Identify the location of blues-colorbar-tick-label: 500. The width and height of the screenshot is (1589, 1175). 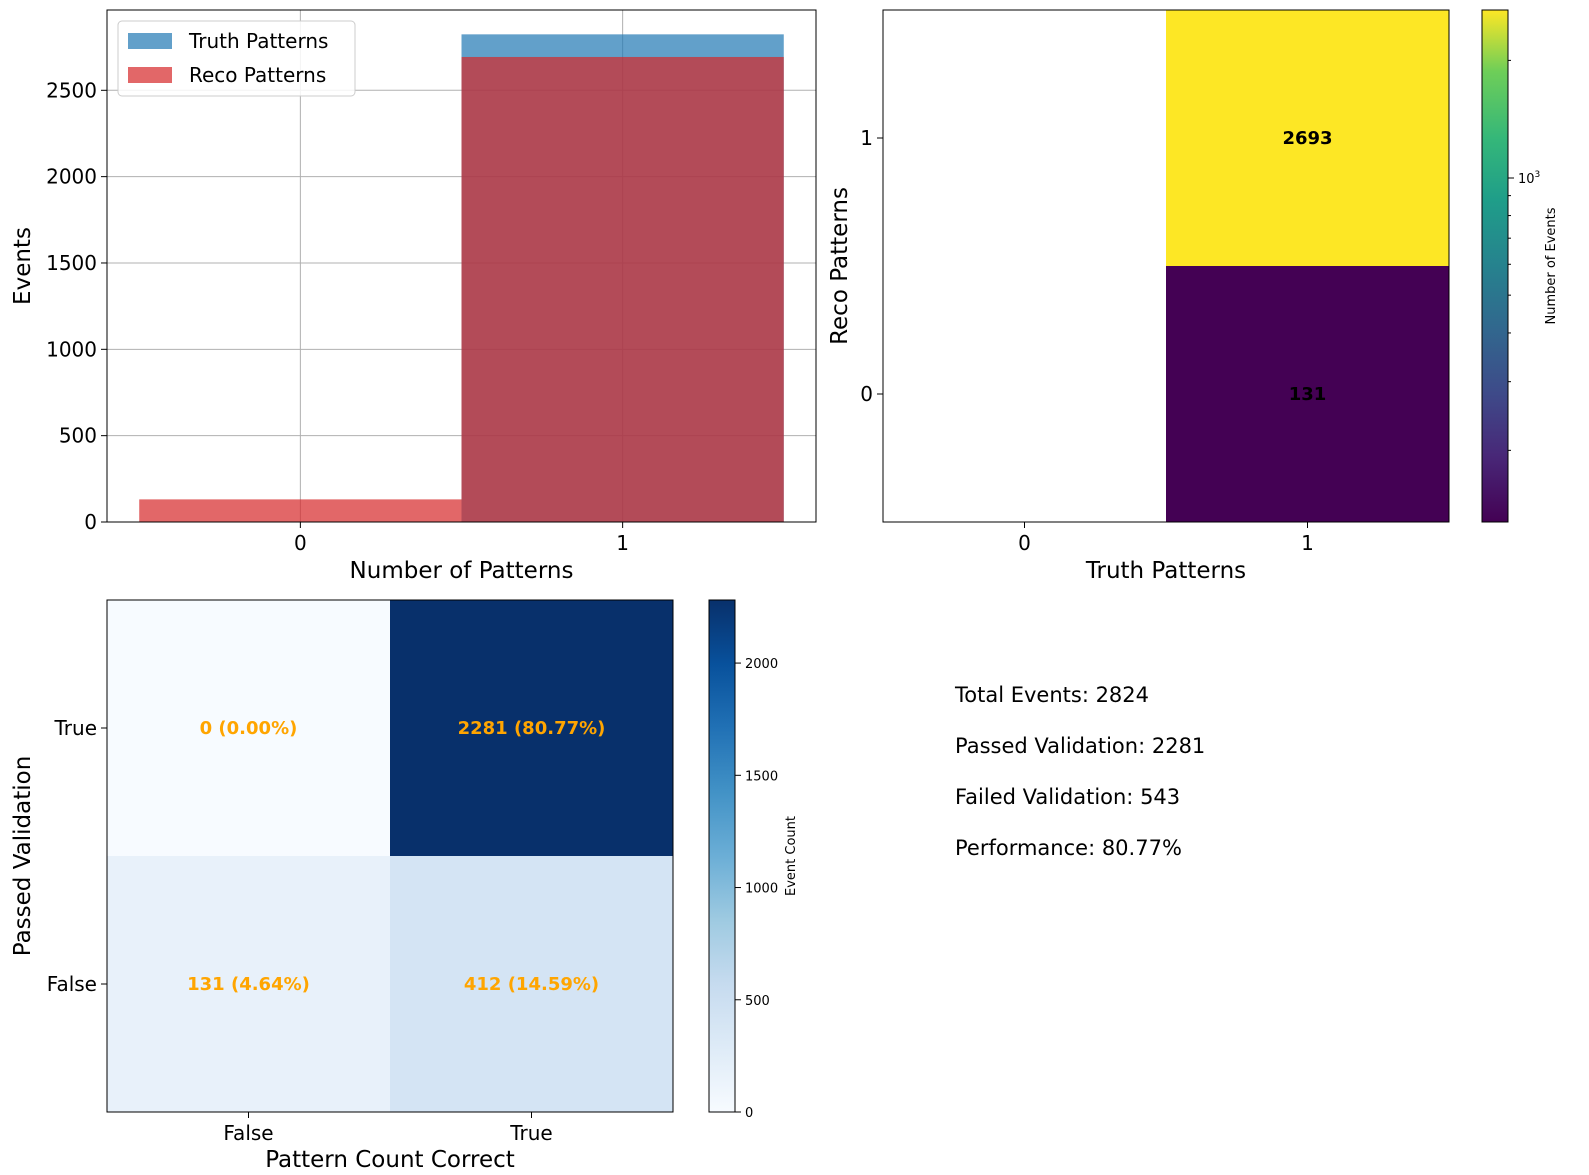
(757, 1001).